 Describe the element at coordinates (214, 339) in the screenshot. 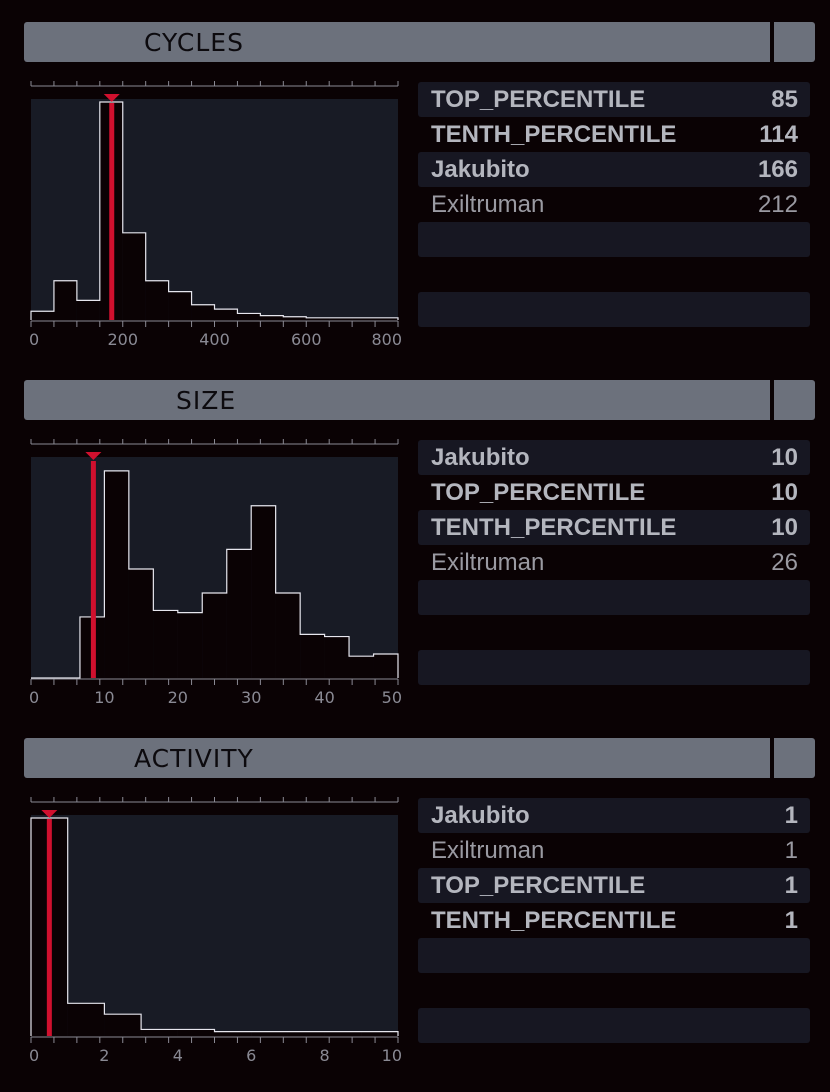

I see `x-tick-label: 400` at that location.